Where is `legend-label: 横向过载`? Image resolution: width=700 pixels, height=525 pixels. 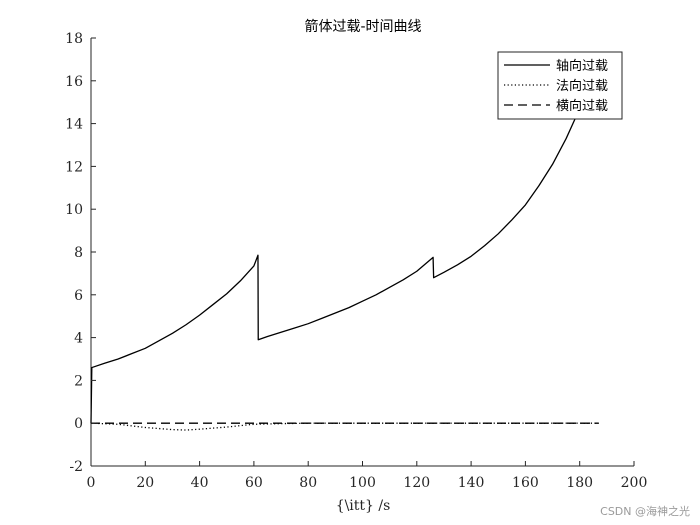 legend-label: 横向过载 is located at coordinates (582, 106).